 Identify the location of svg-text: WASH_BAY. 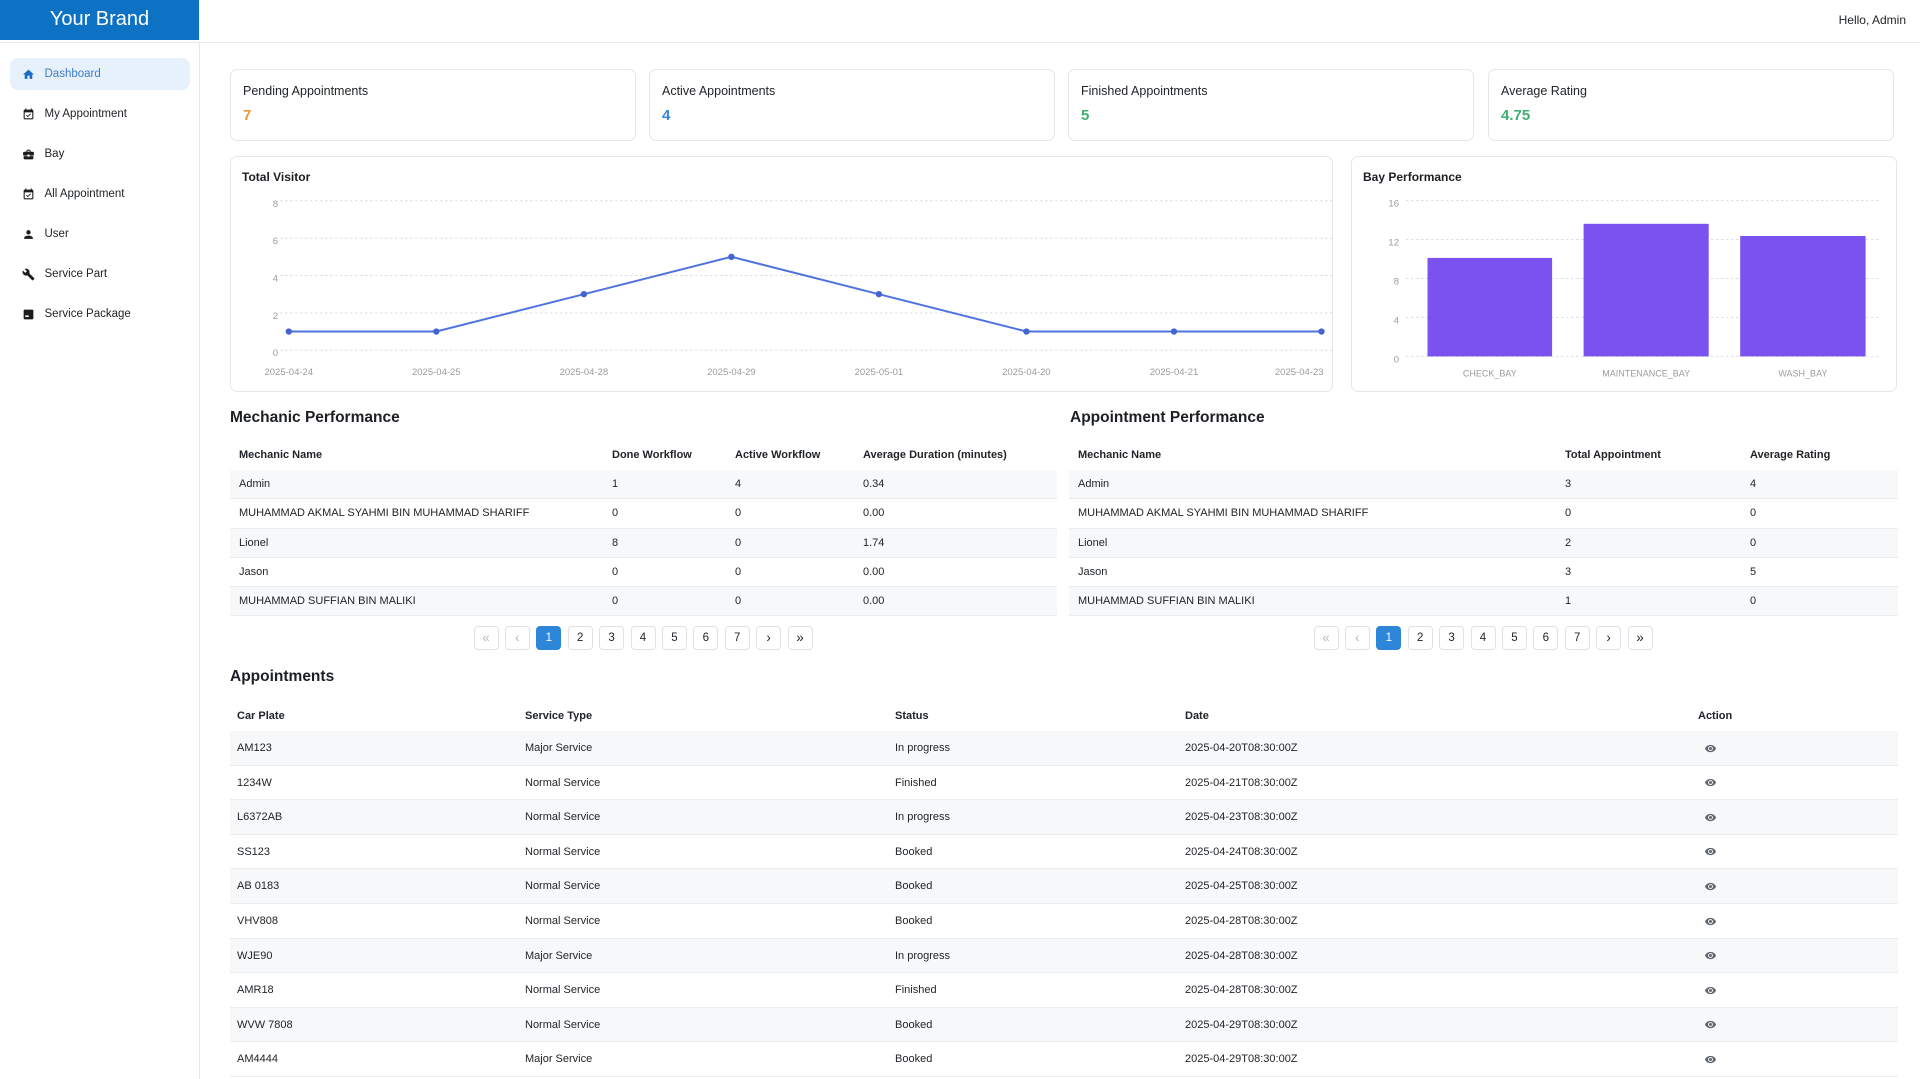
(1802, 373).